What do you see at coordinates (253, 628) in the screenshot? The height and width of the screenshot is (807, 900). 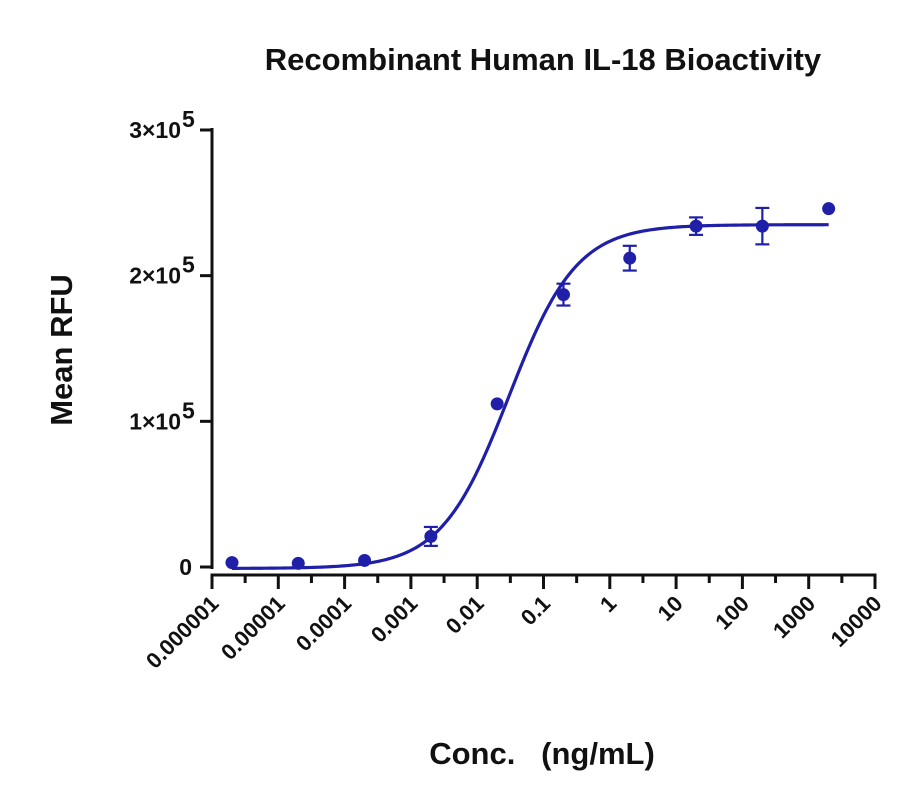 I see `x-tick-label: 0.00001` at bounding box center [253, 628].